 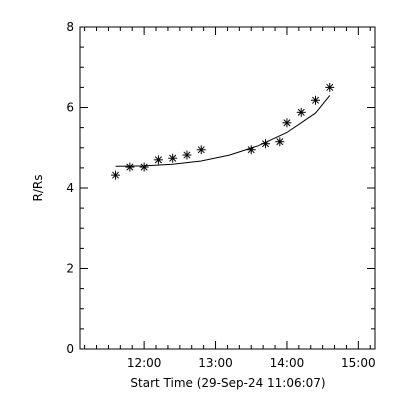 What do you see at coordinates (358, 363) in the screenshot?
I see `x-tick-label: 15:00` at bounding box center [358, 363].